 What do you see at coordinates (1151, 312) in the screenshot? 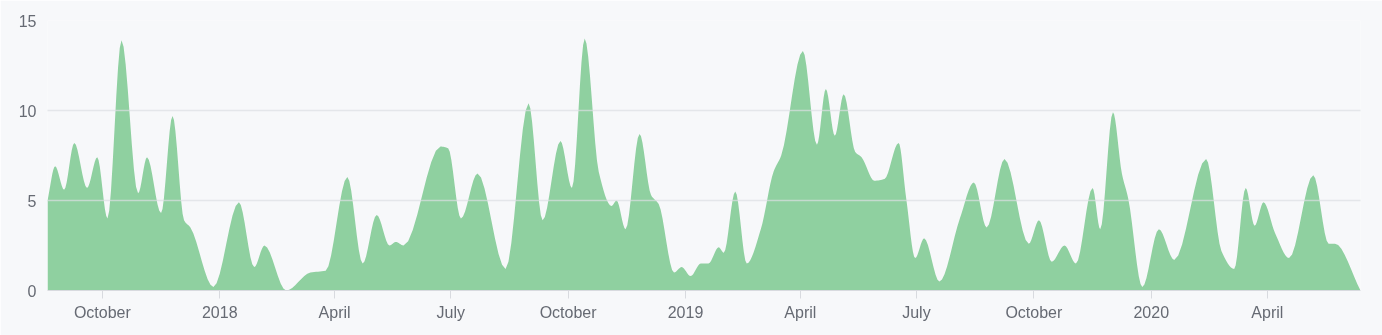
I see `x-tick-label: 2020` at bounding box center [1151, 312].